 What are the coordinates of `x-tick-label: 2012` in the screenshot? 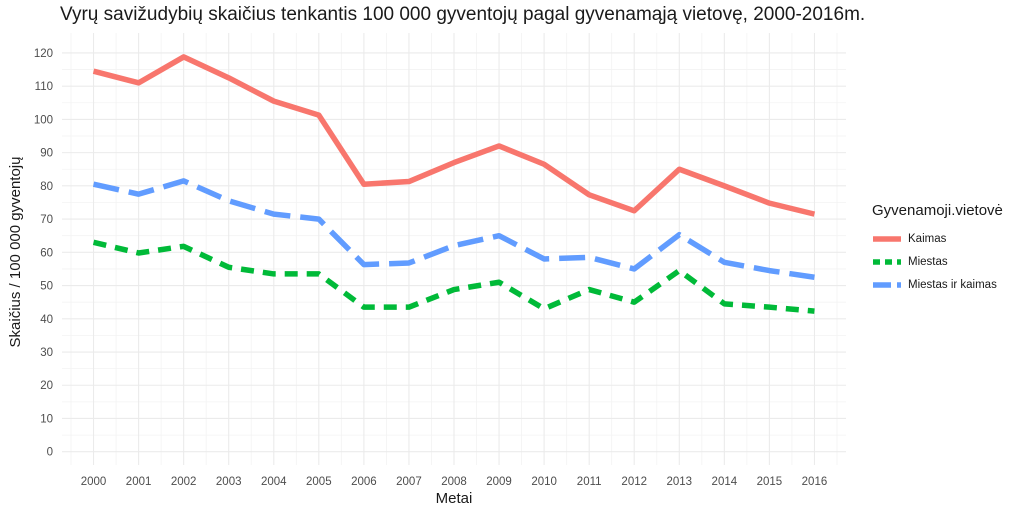 It's located at (634, 482).